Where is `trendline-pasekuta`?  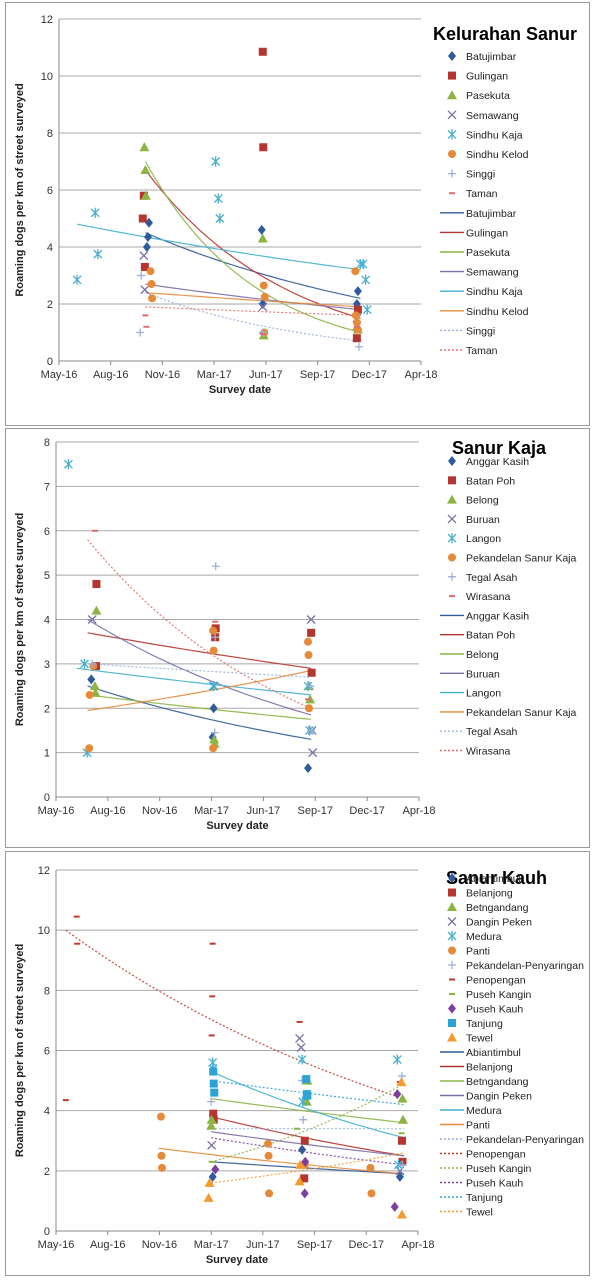
trendline-pasekuta is located at coordinates (252, 247).